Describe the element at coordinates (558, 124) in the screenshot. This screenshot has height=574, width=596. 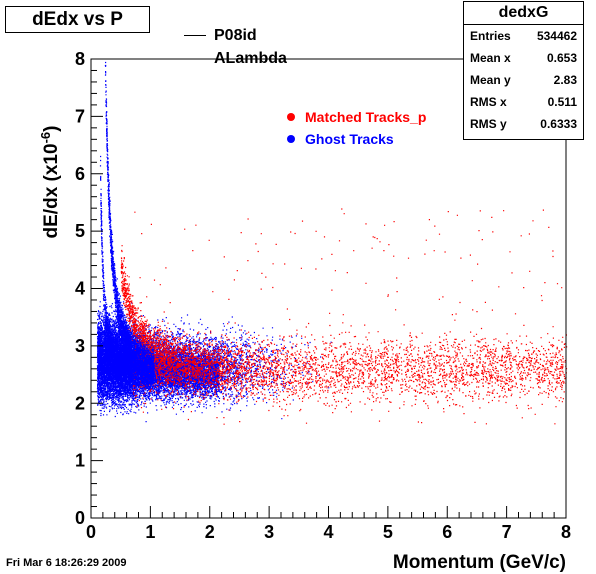
I see `stats-value: 0.6333` at that location.